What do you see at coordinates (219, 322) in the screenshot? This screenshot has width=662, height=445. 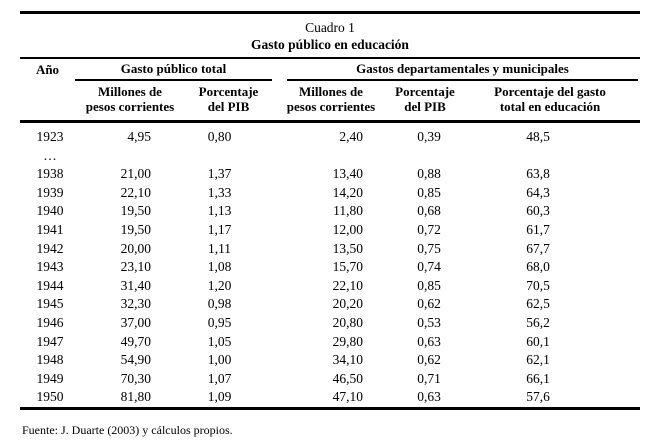 I see `cell-gasto-total-pib: 0,95` at bounding box center [219, 322].